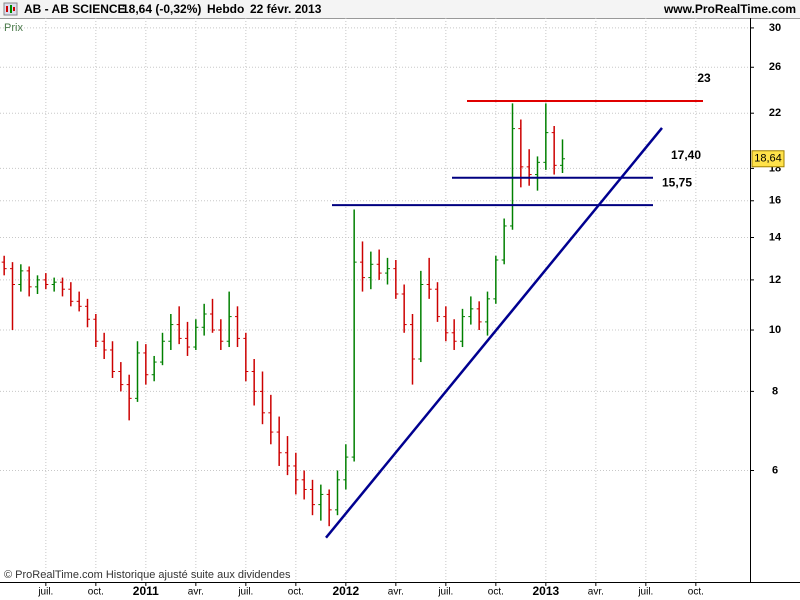  What do you see at coordinates (775, 201) in the screenshot?
I see `y-tick-label: 16` at bounding box center [775, 201].